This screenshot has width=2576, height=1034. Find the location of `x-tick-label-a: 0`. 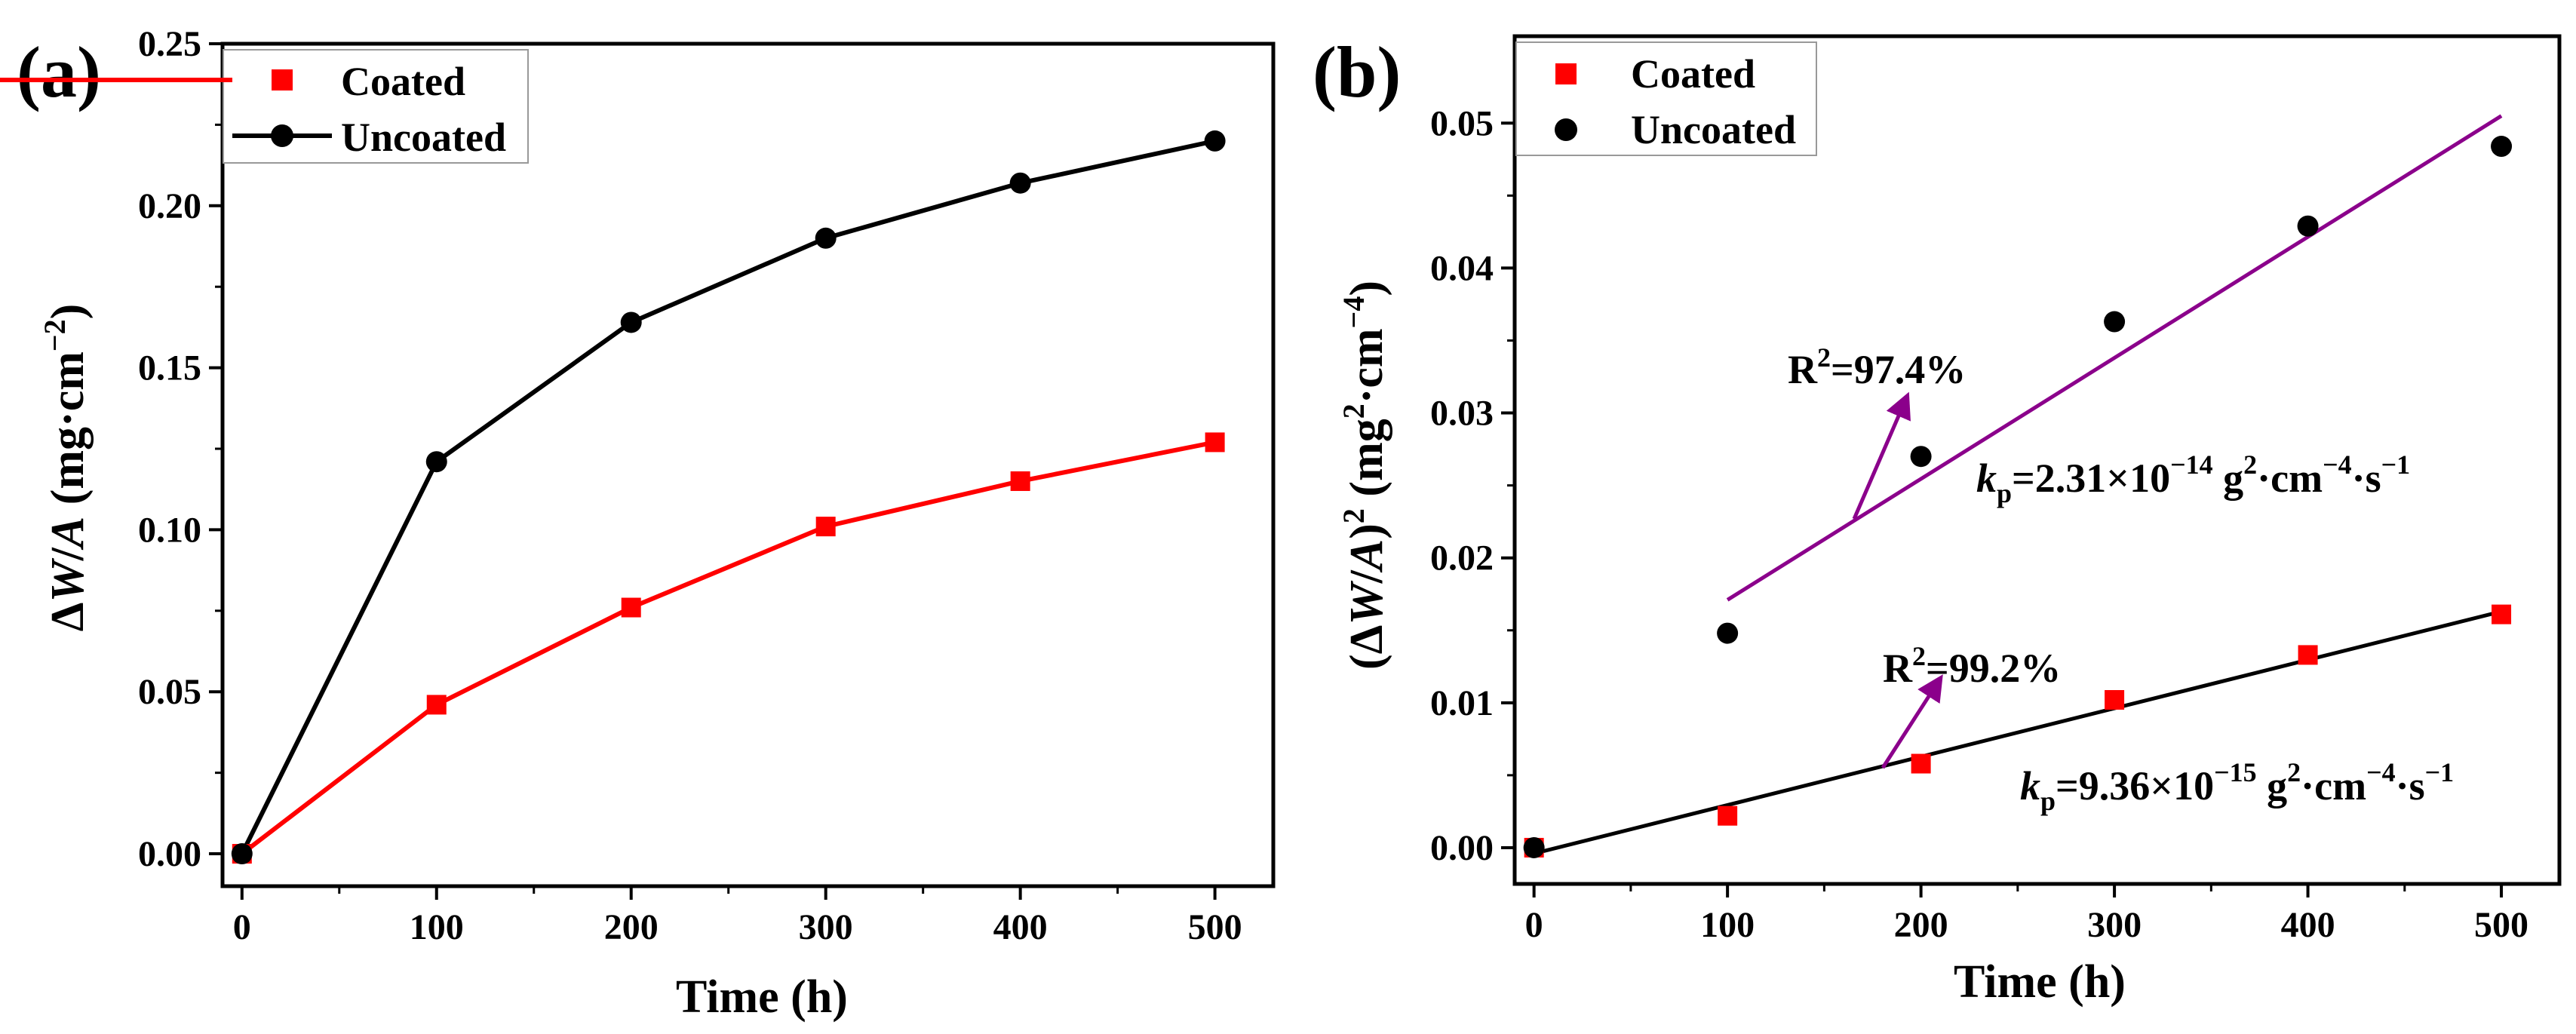

x-tick-label-a: 0 is located at coordinates (242, 927).